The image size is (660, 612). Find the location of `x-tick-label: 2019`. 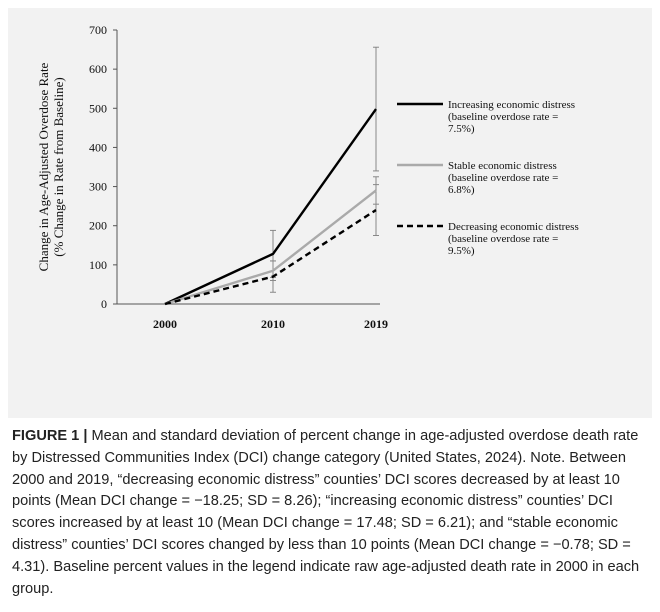

x-tick-label: 2019 is located at coordinates (376, 324).